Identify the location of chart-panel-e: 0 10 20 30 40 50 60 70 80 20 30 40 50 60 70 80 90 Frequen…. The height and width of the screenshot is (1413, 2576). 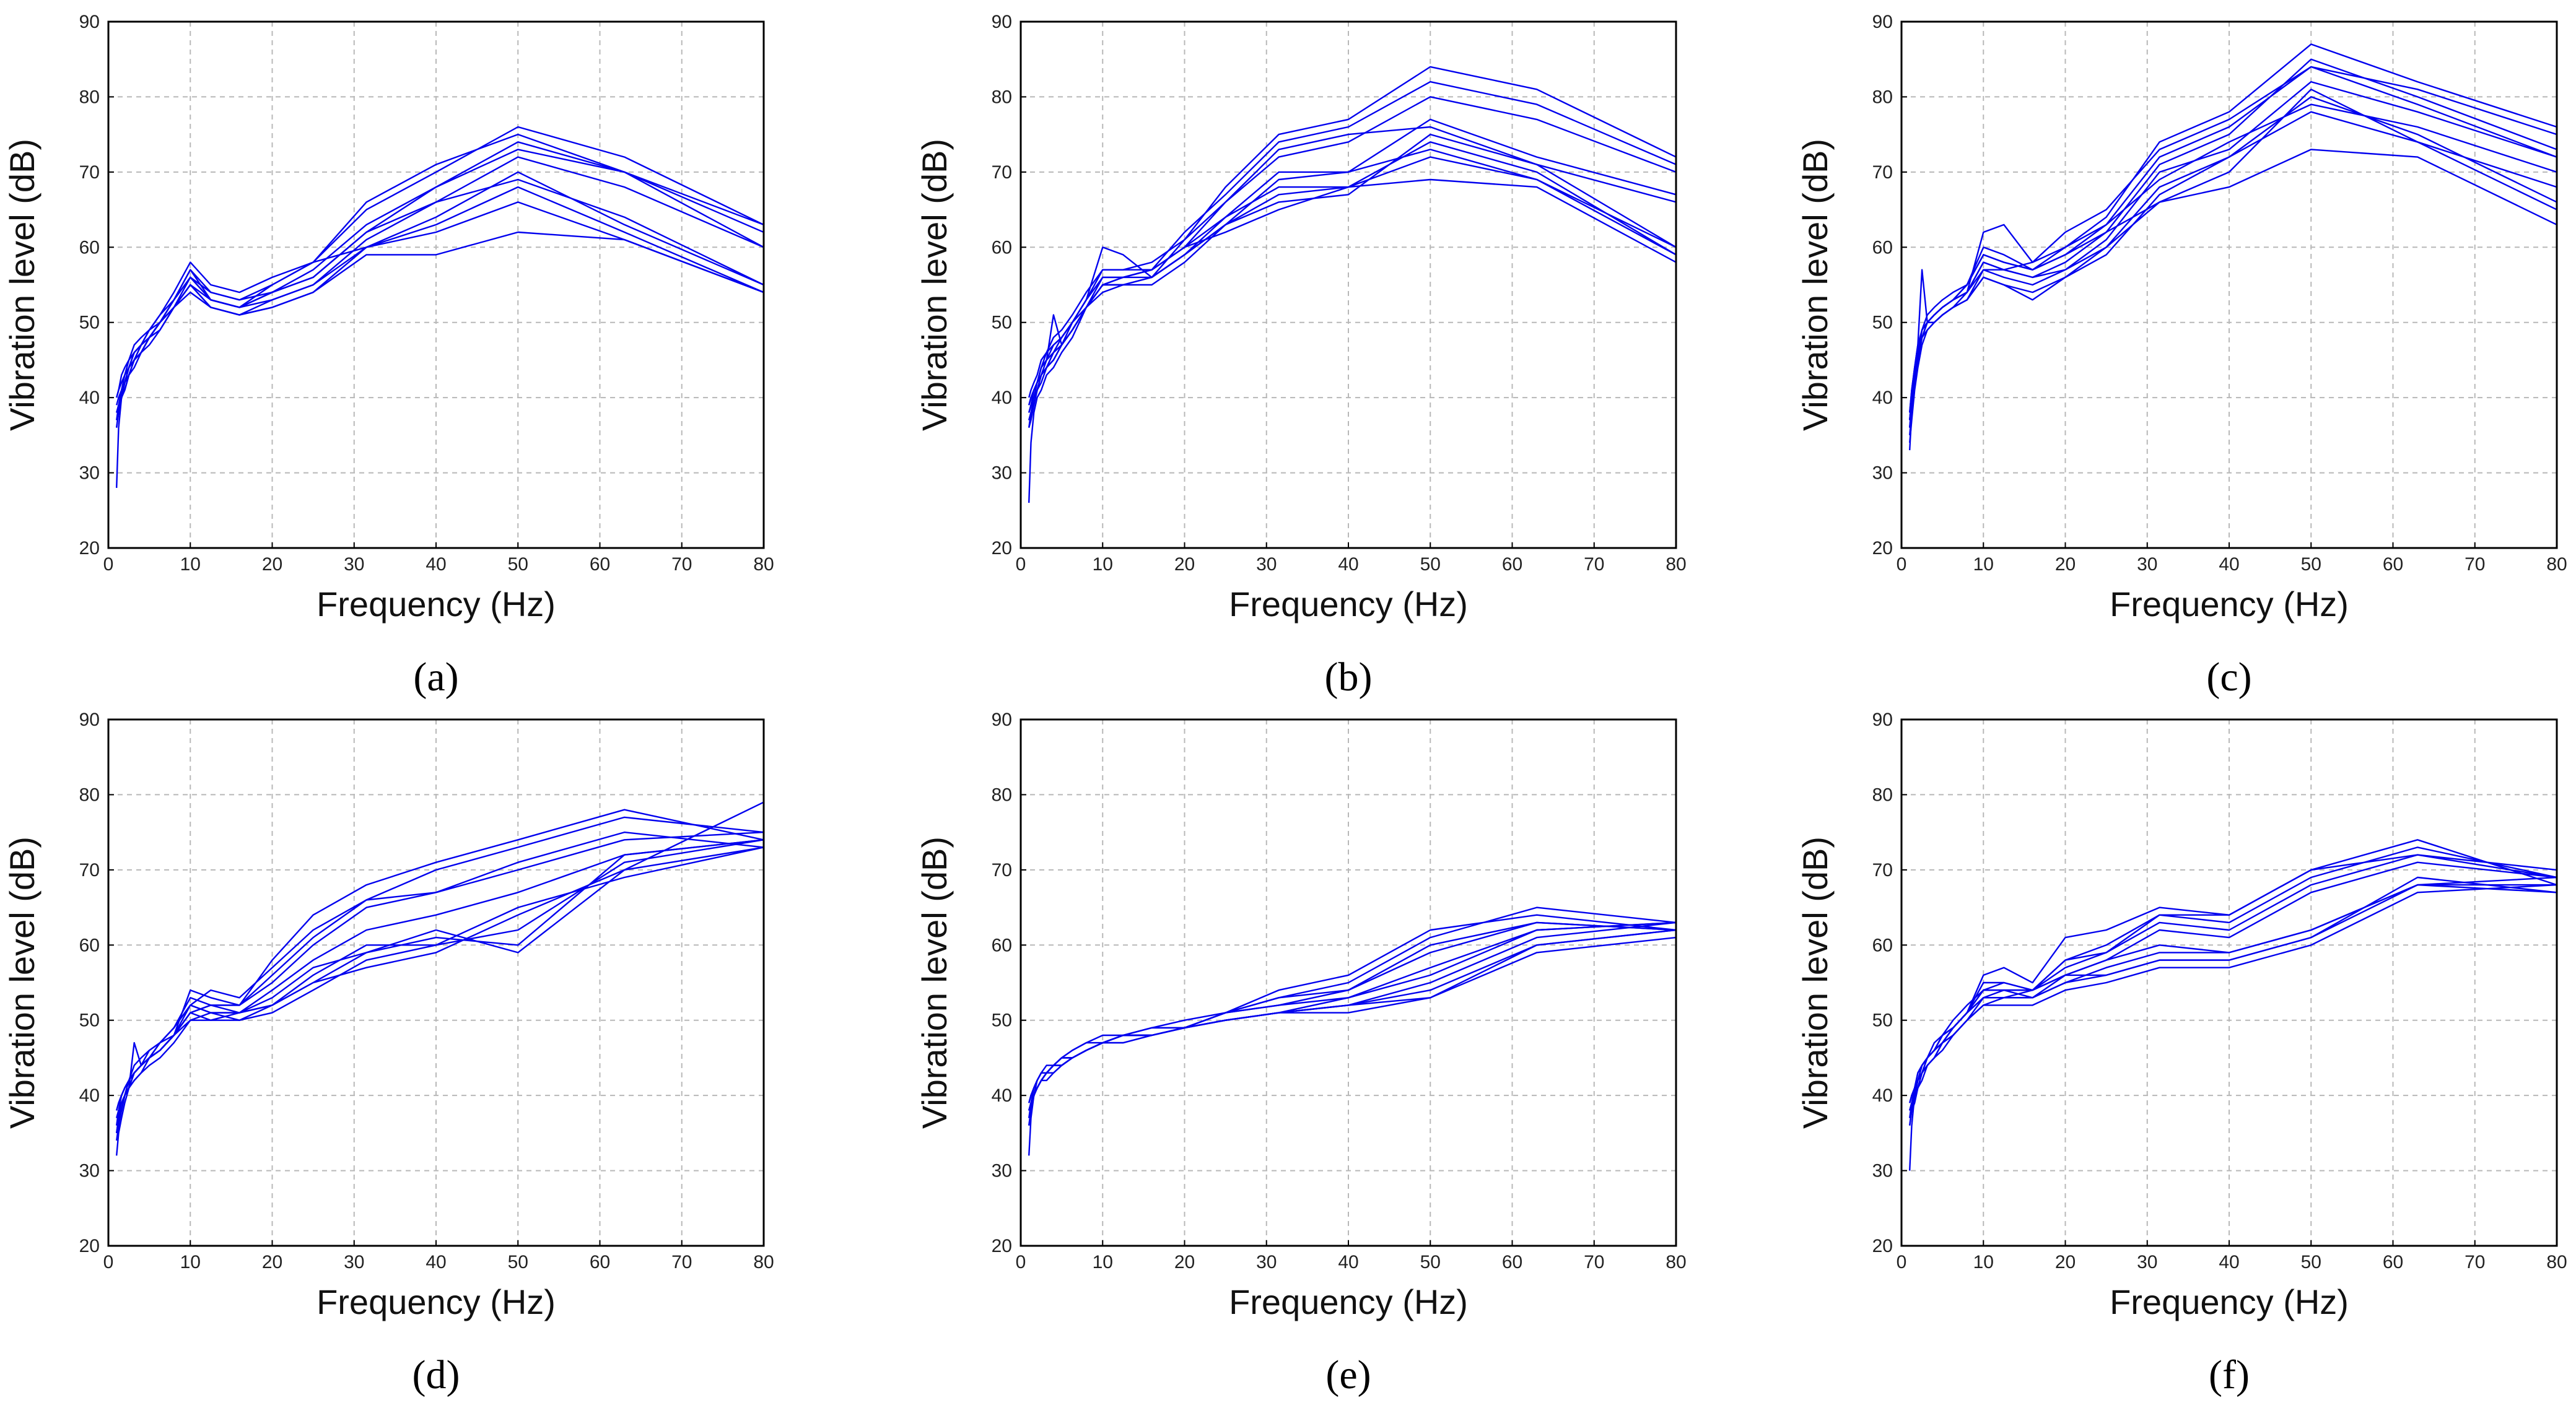
(1301, 1054).